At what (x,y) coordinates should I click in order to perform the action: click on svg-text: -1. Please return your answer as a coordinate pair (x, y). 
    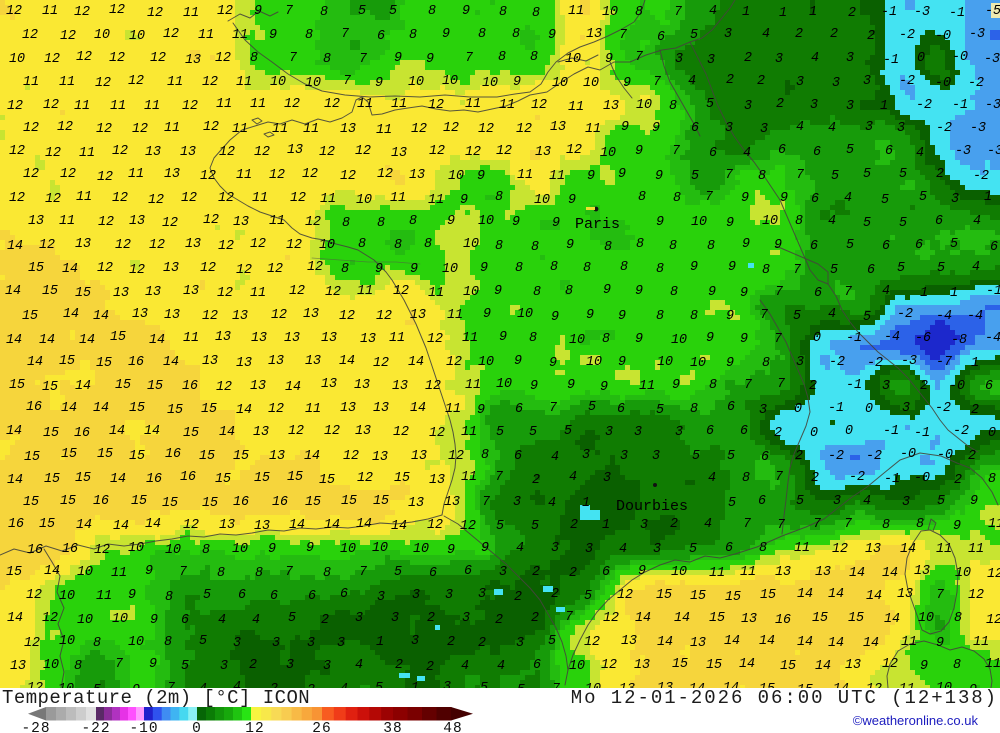
    Looking at the image, I should click on (854, 338).